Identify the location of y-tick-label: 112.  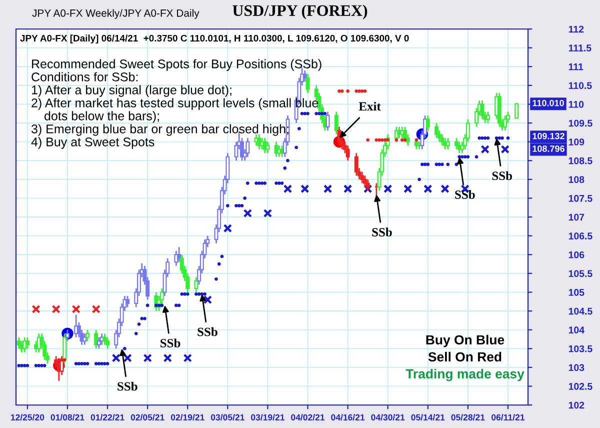
(576, 29).